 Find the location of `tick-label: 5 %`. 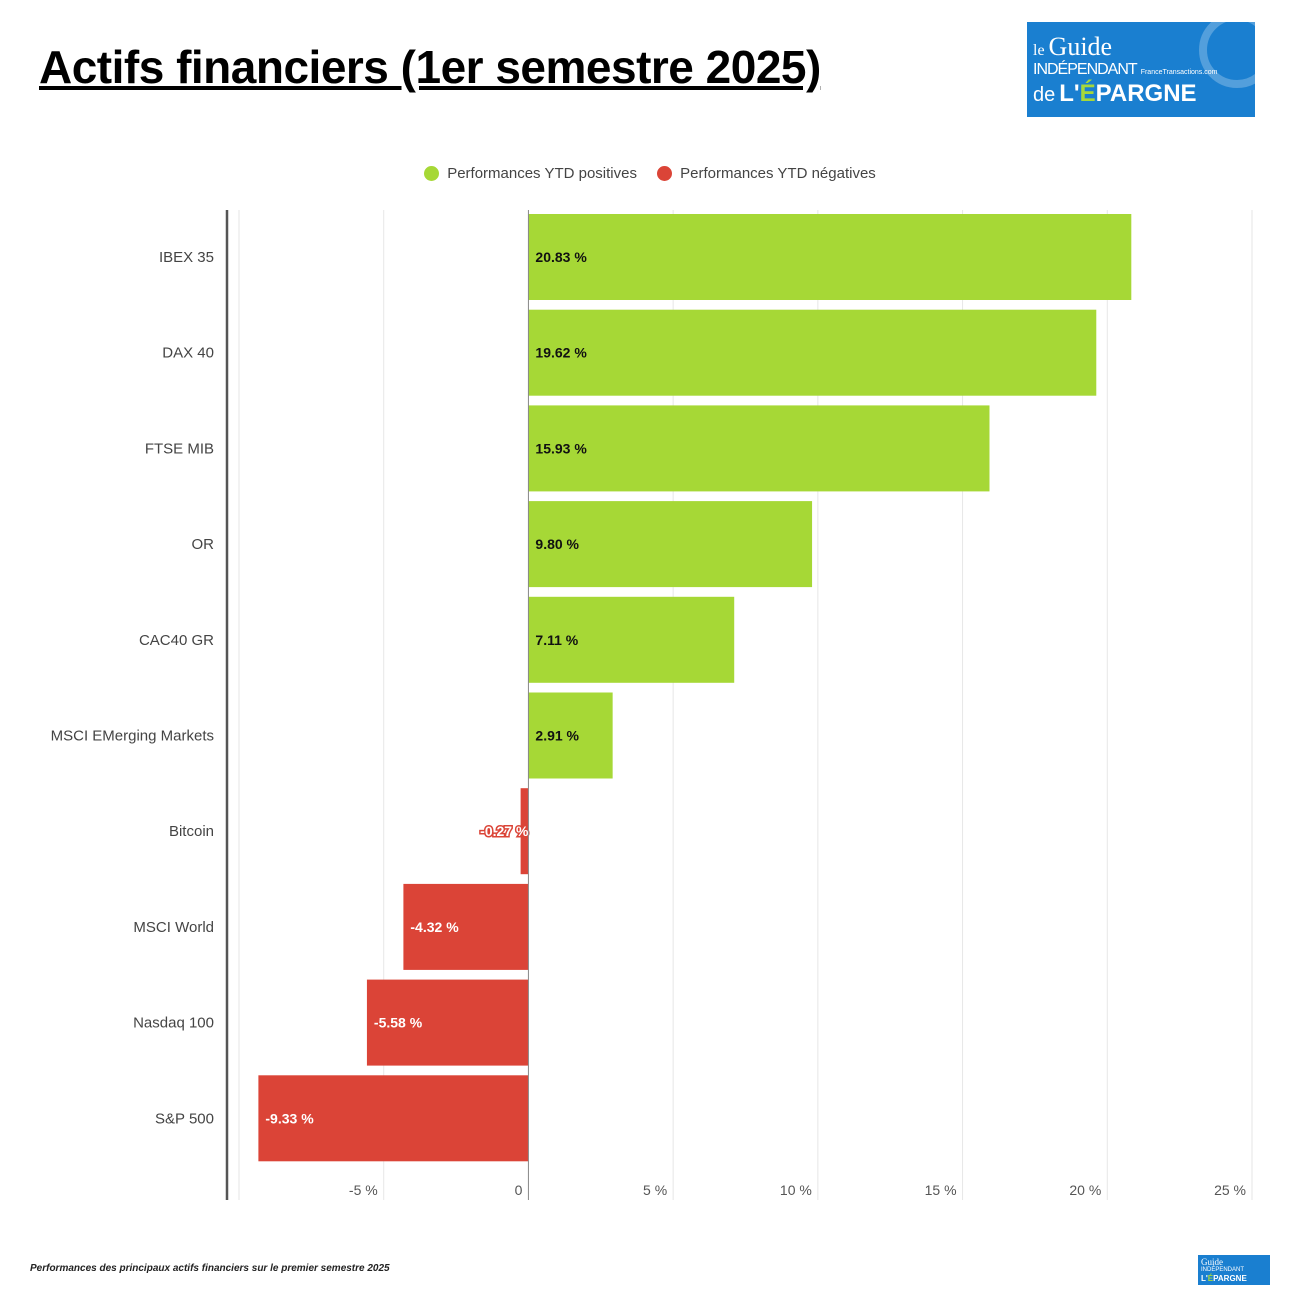

tick-label: 5 % is located at coordinates (655, 1190).